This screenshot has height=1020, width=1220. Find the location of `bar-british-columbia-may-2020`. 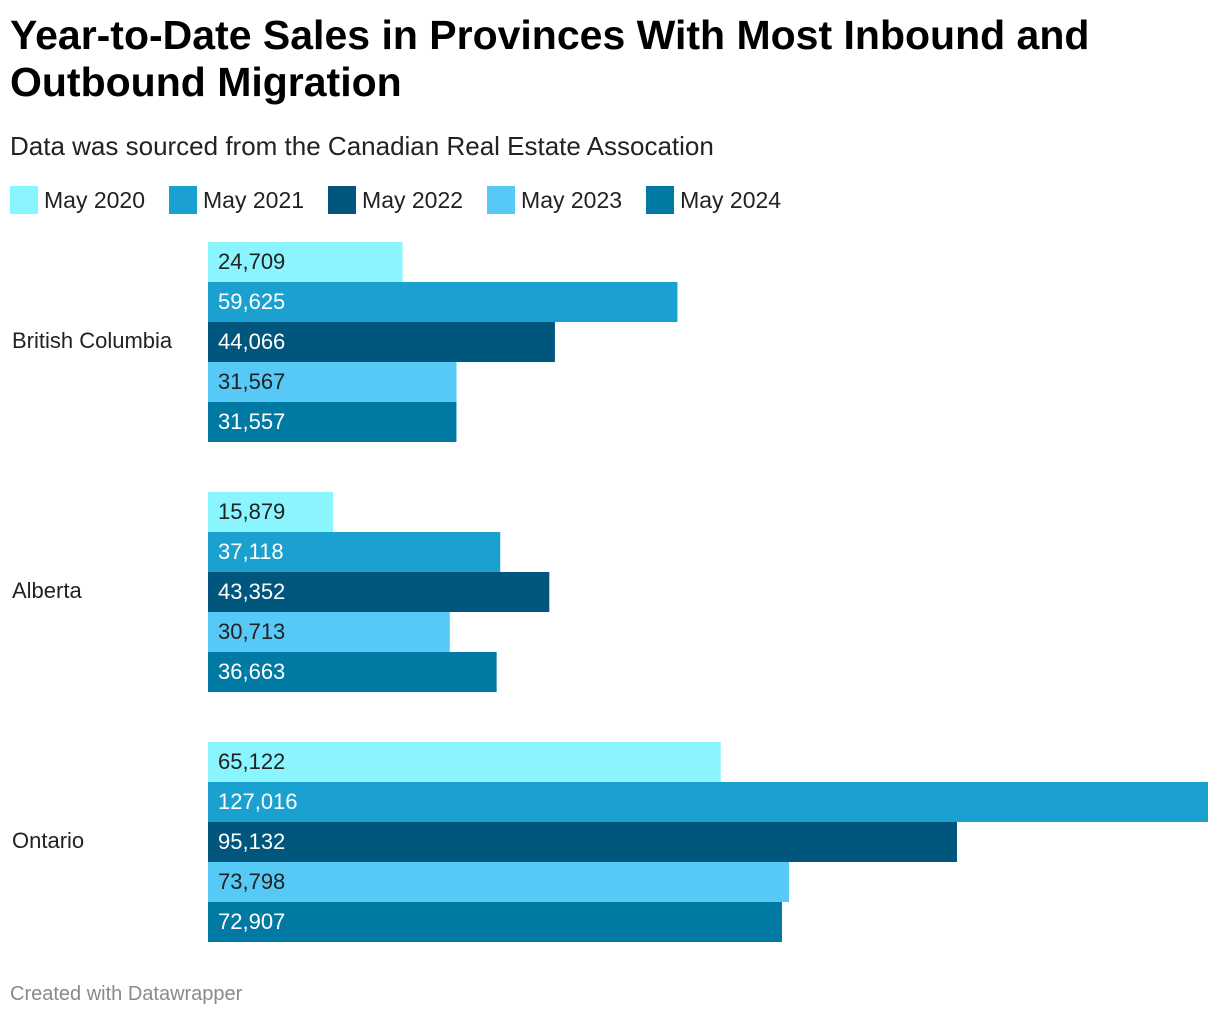

bar-british-columbia-may-2020 is located at coordinates (305, 262).